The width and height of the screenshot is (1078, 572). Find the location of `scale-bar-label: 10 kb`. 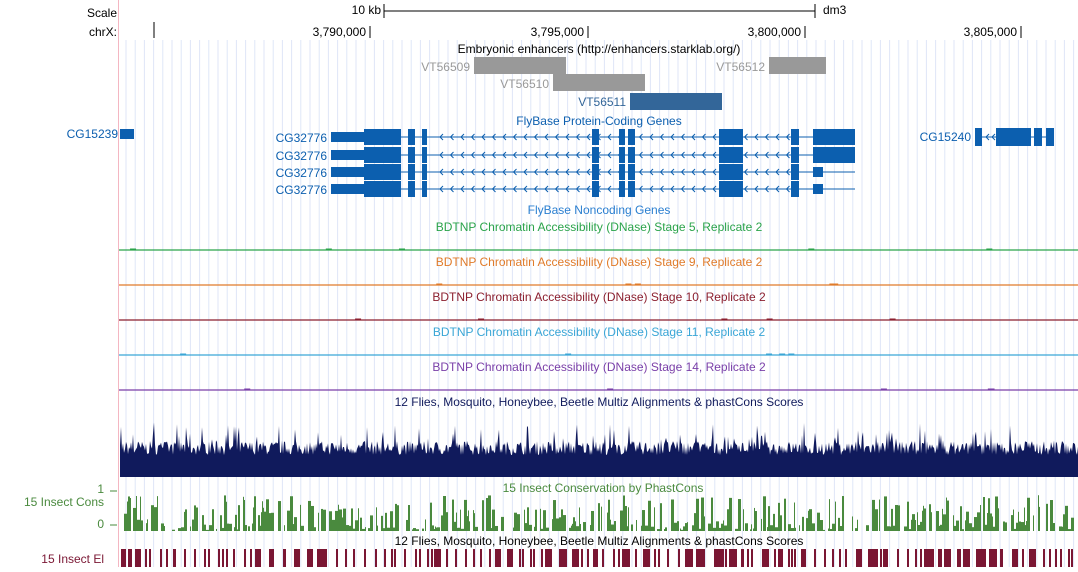

scale-bar-label: 10 kb is located at coordinates (367, 10).